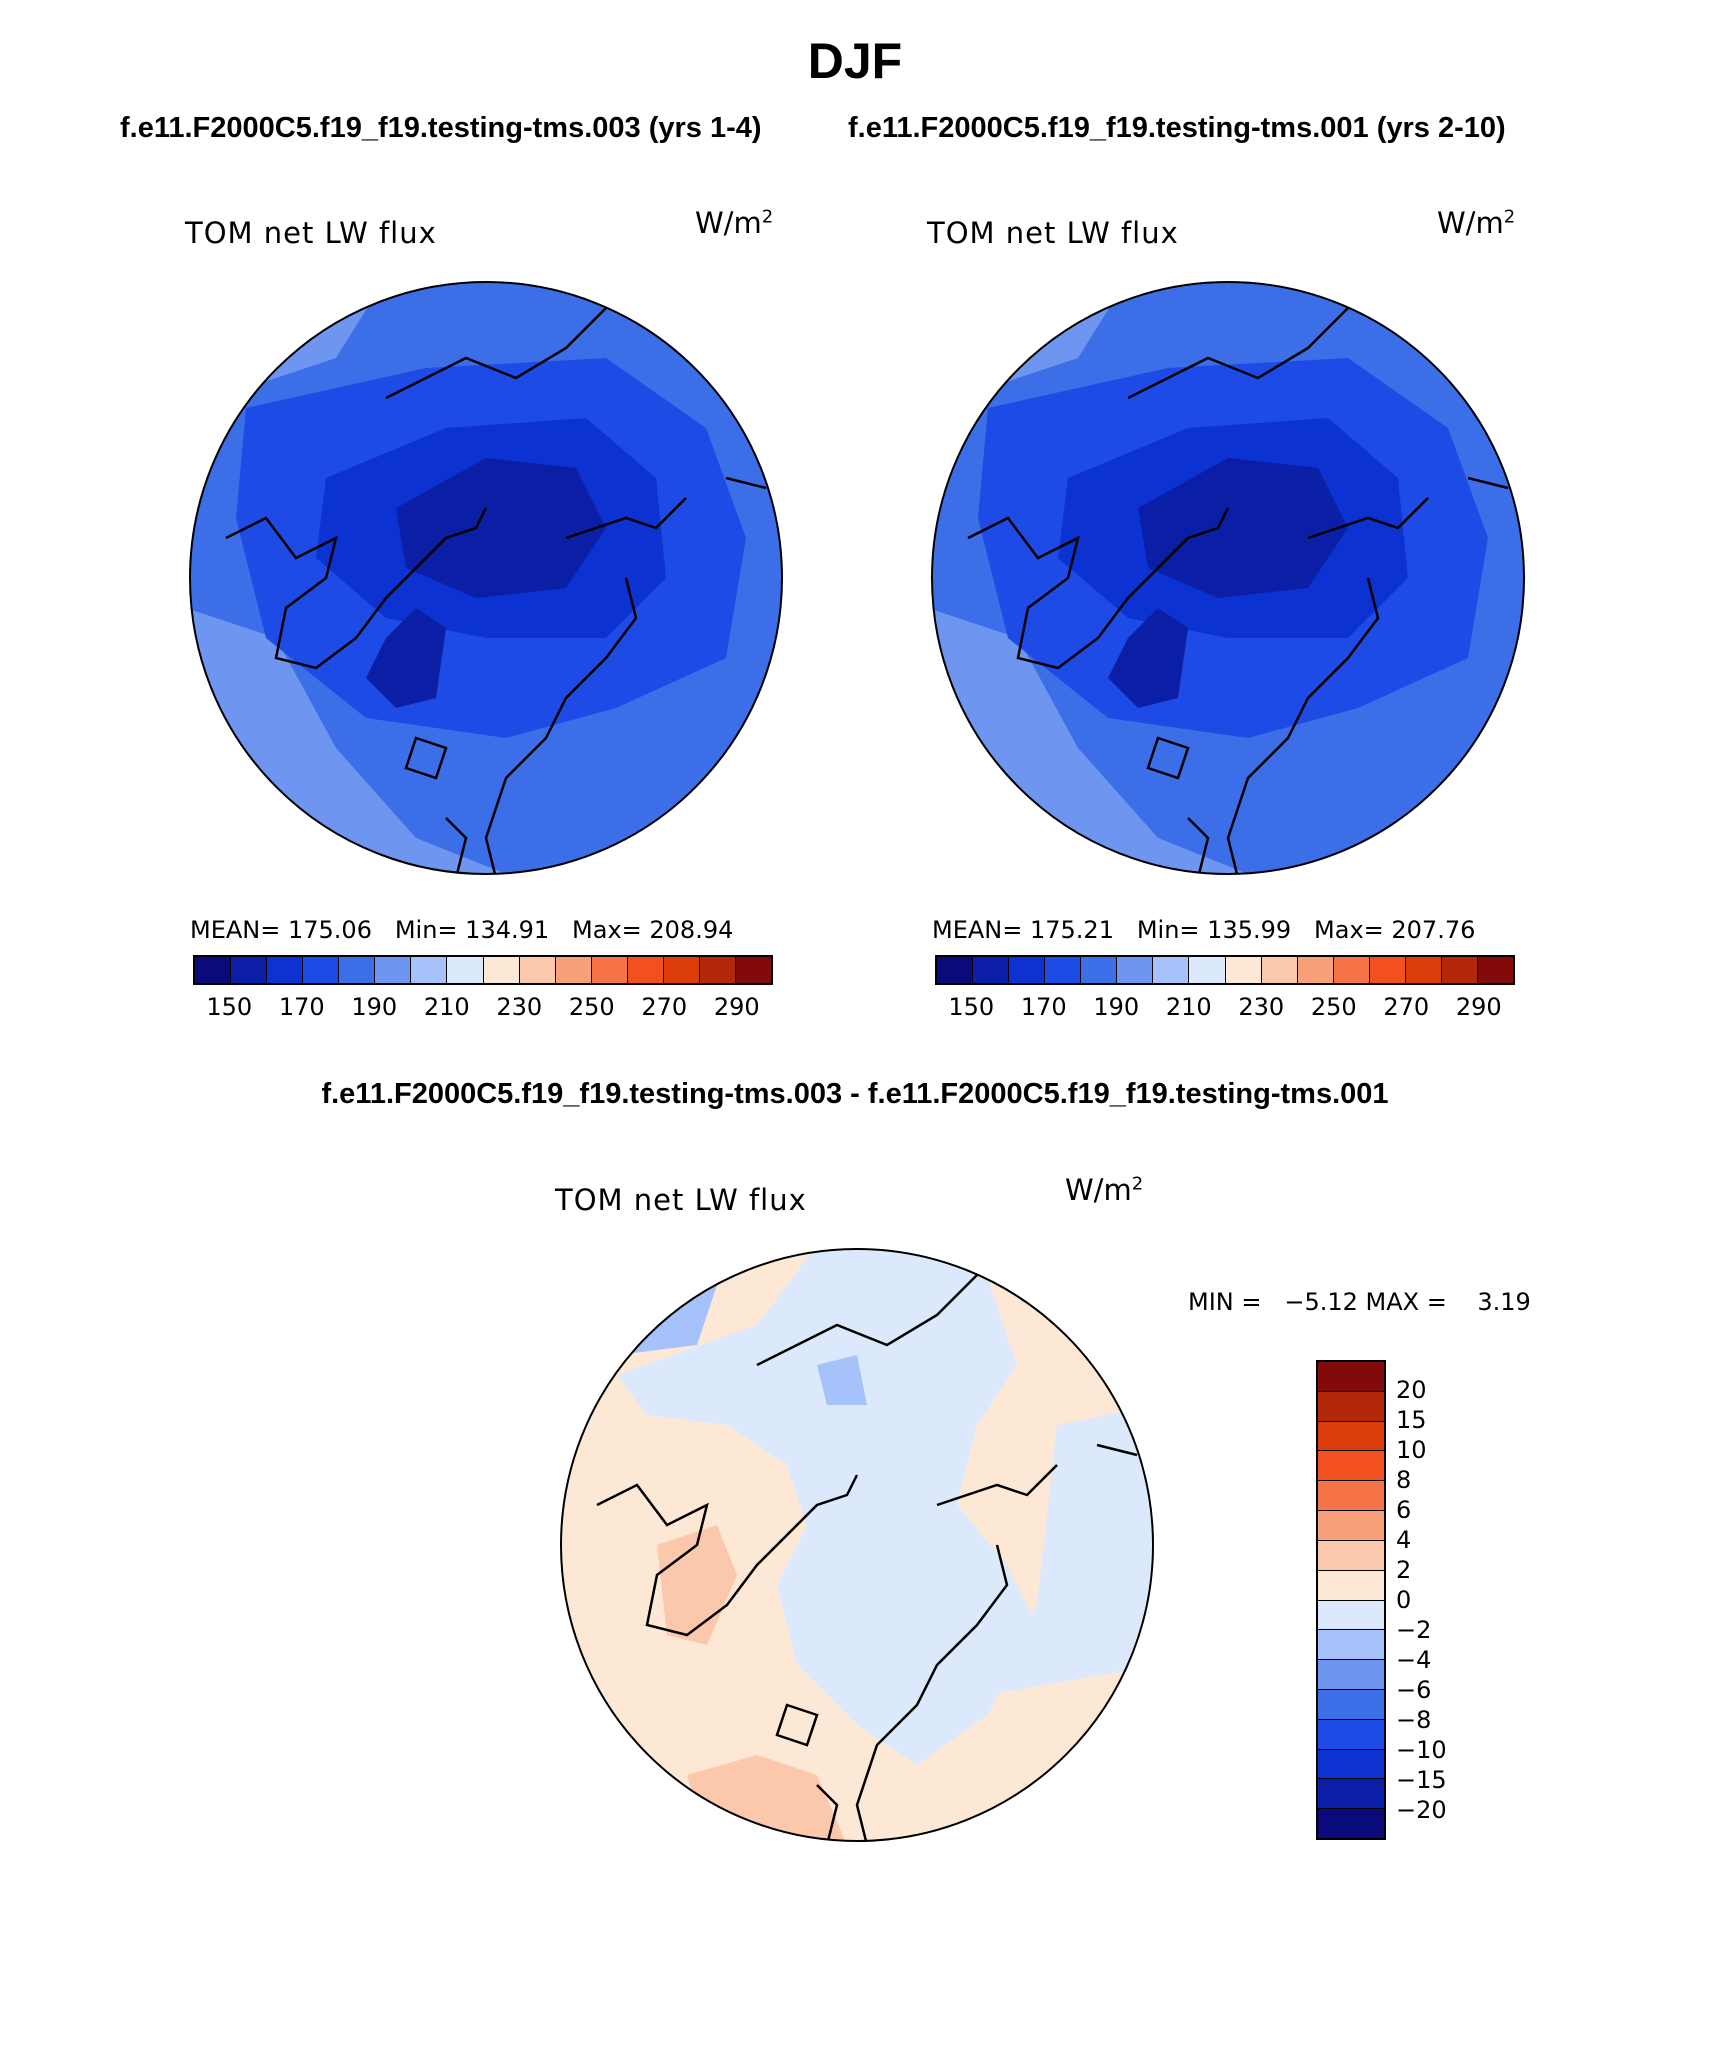 The image size is (1710, 2061). I want to click on diff-variable-label: TOM net LW flux, so click(681, 1200).